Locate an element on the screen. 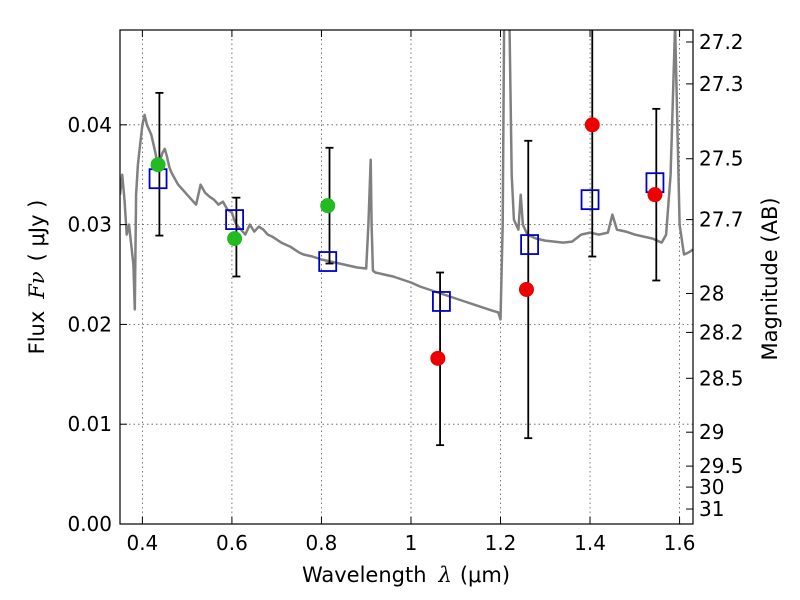 This screenshot has height=600, width=800. y-tick-label: 0.01 is located at coordinates (89, 424).